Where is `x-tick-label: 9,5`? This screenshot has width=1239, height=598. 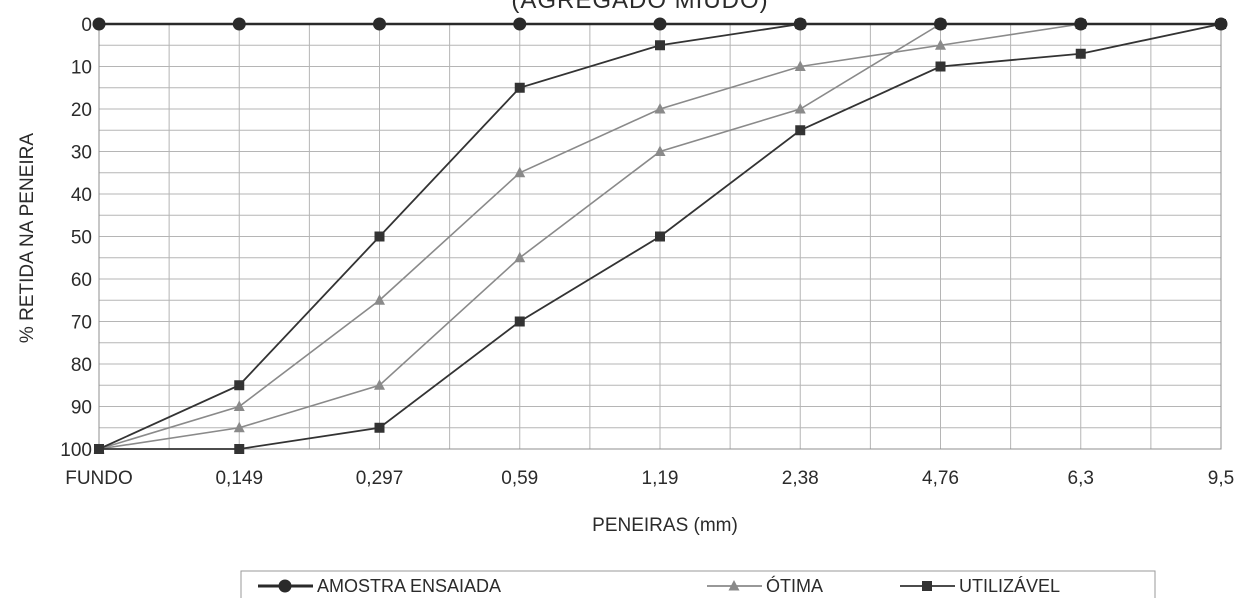 x-tick-label: 9,5 is located at coordinates (1221, 478).